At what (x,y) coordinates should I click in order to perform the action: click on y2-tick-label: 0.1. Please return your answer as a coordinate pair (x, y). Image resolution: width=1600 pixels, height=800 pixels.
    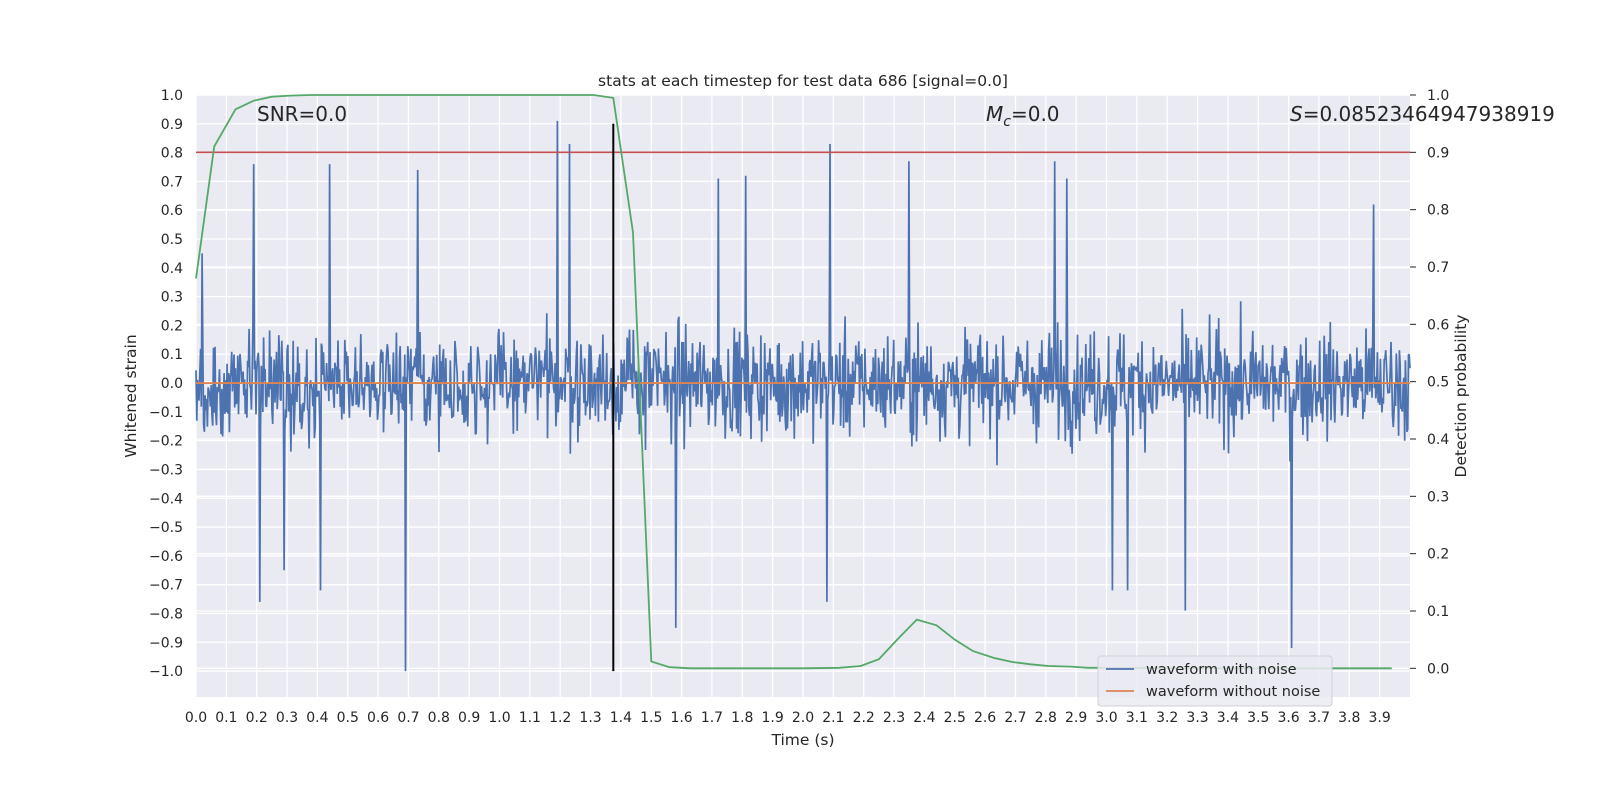
    Looking at the image, I should click on (1438, 612).